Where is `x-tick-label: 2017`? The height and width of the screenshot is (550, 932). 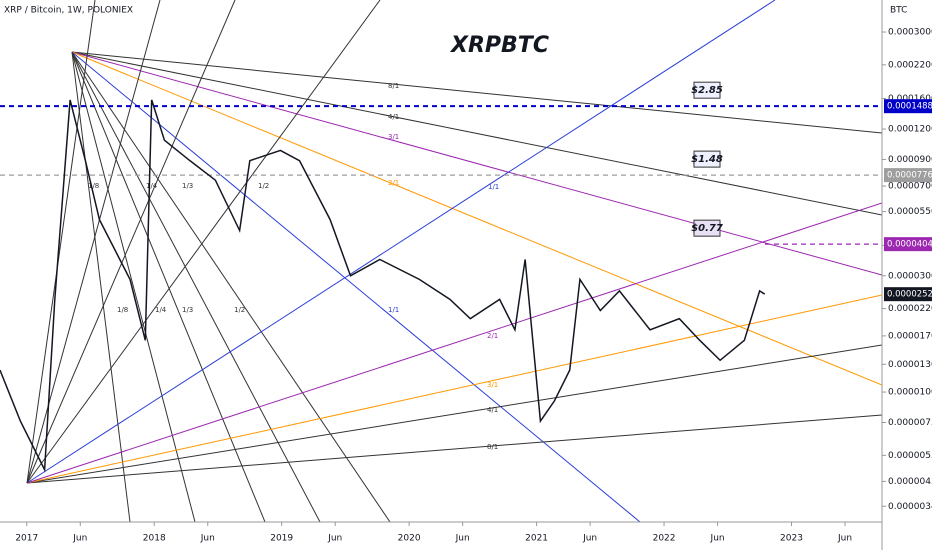 x-tick-label: 2017 is located at coordinates (26, 539).